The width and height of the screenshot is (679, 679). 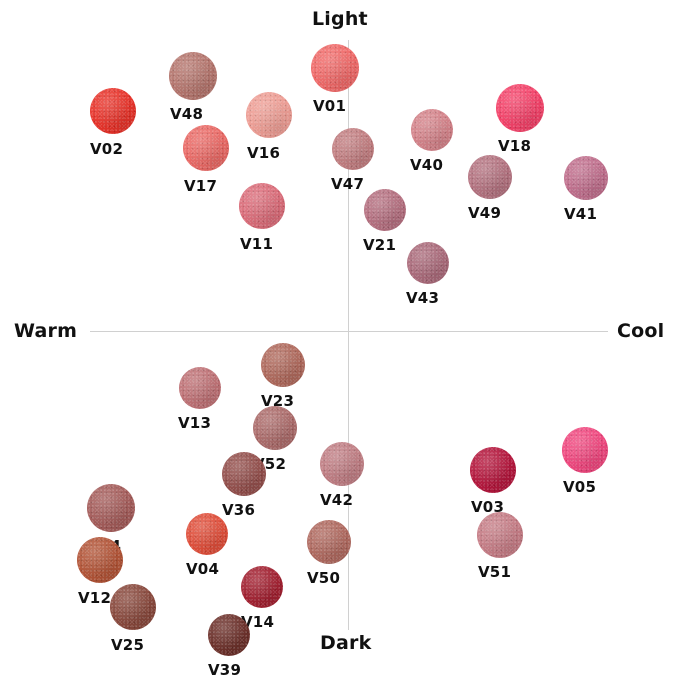 I want to click on shade-swatch-v23, so click(x=283, y=365).